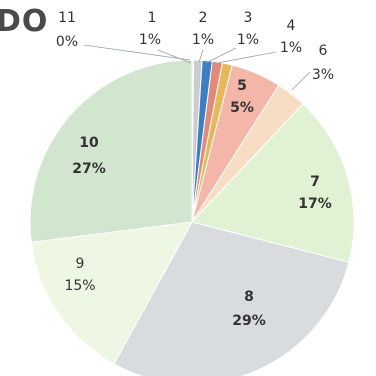 The height and width of the screenshot is (376, 376). Describe the element at coordinates (323, 75) in the screenshot. I see `slice-percent-6: 3%` at that location.